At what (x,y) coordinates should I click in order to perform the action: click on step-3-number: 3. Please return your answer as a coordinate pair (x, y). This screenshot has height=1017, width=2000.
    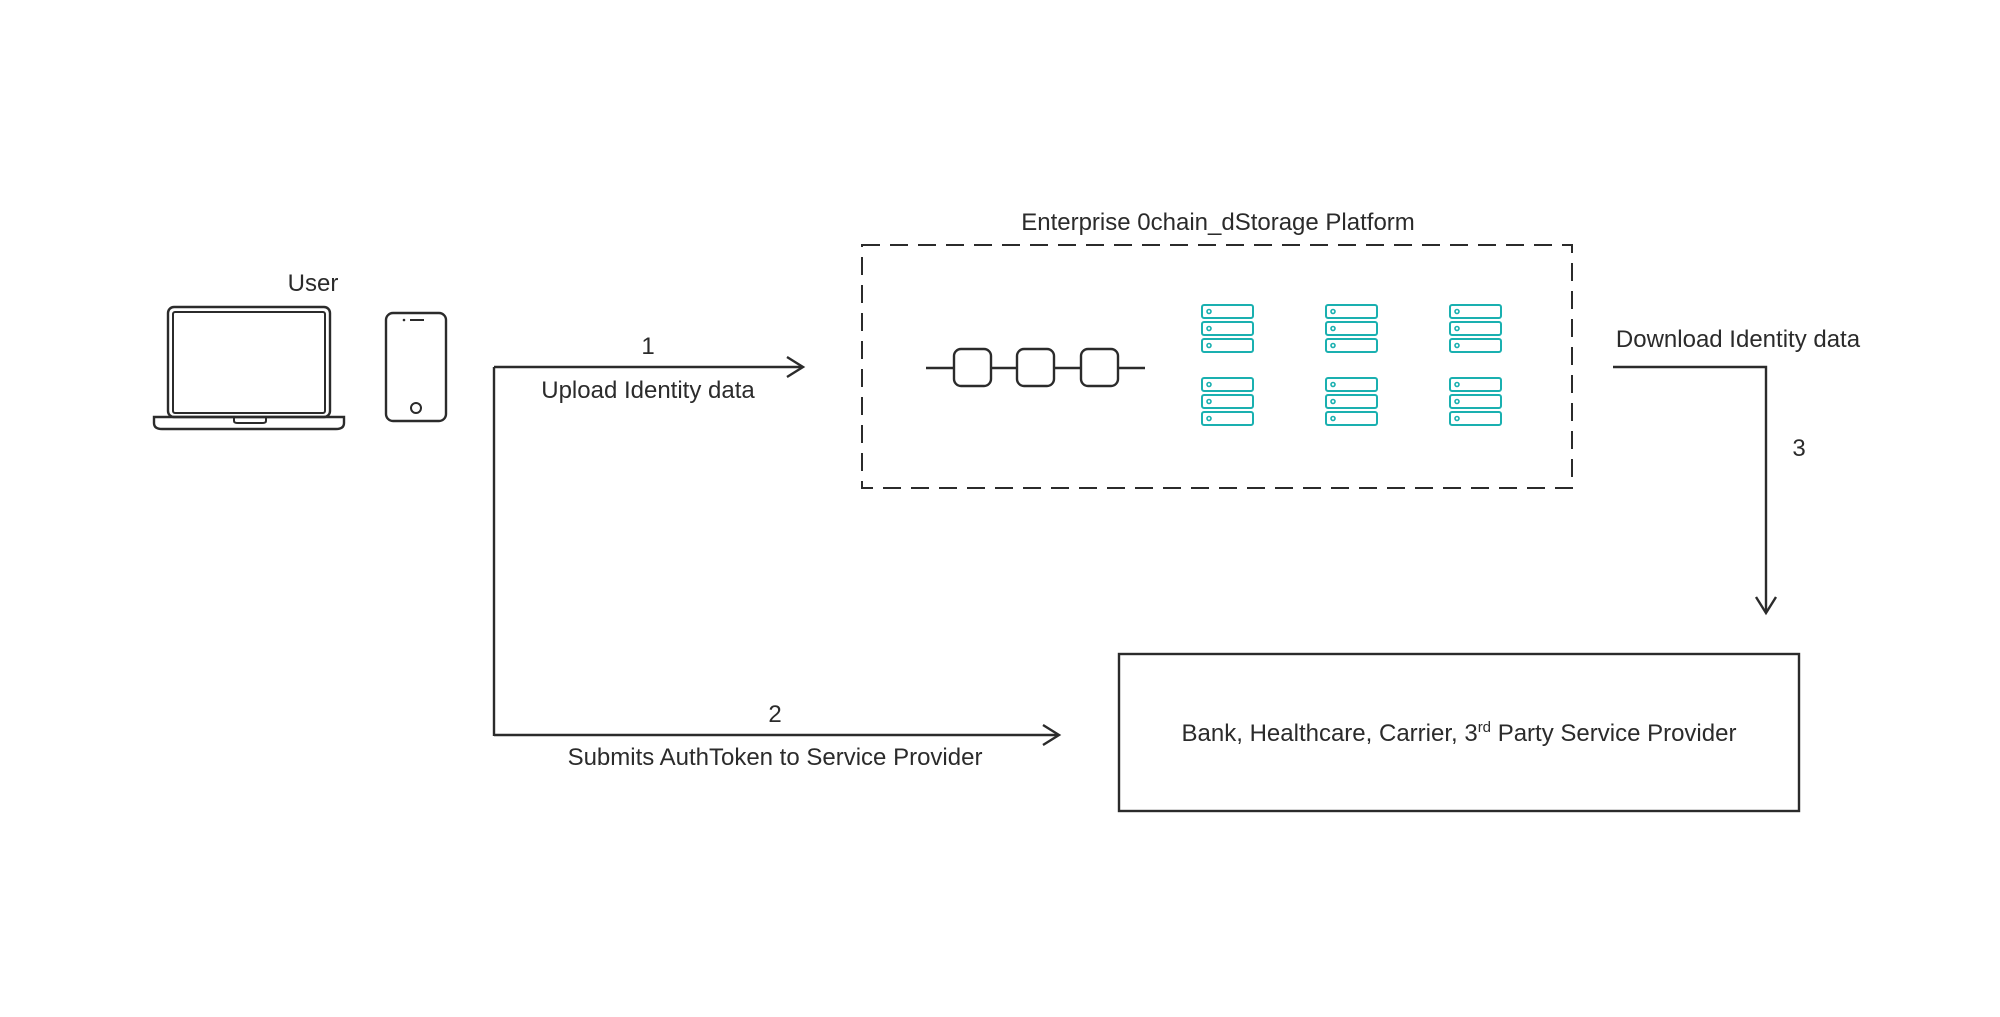
    Looking at the image, I should click on (1798, 448).